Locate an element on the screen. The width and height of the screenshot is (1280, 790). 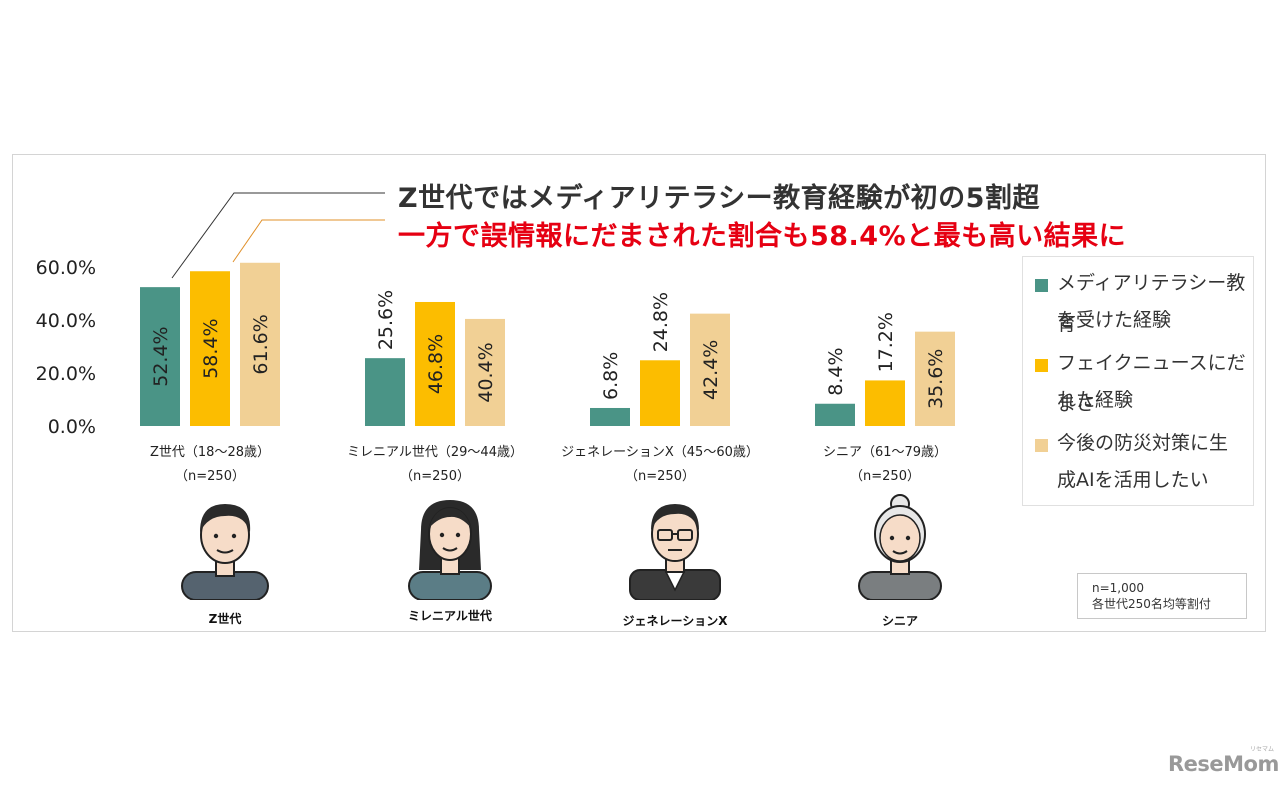
bar-value-label: 40.4% is located at coordinates (486, 372).